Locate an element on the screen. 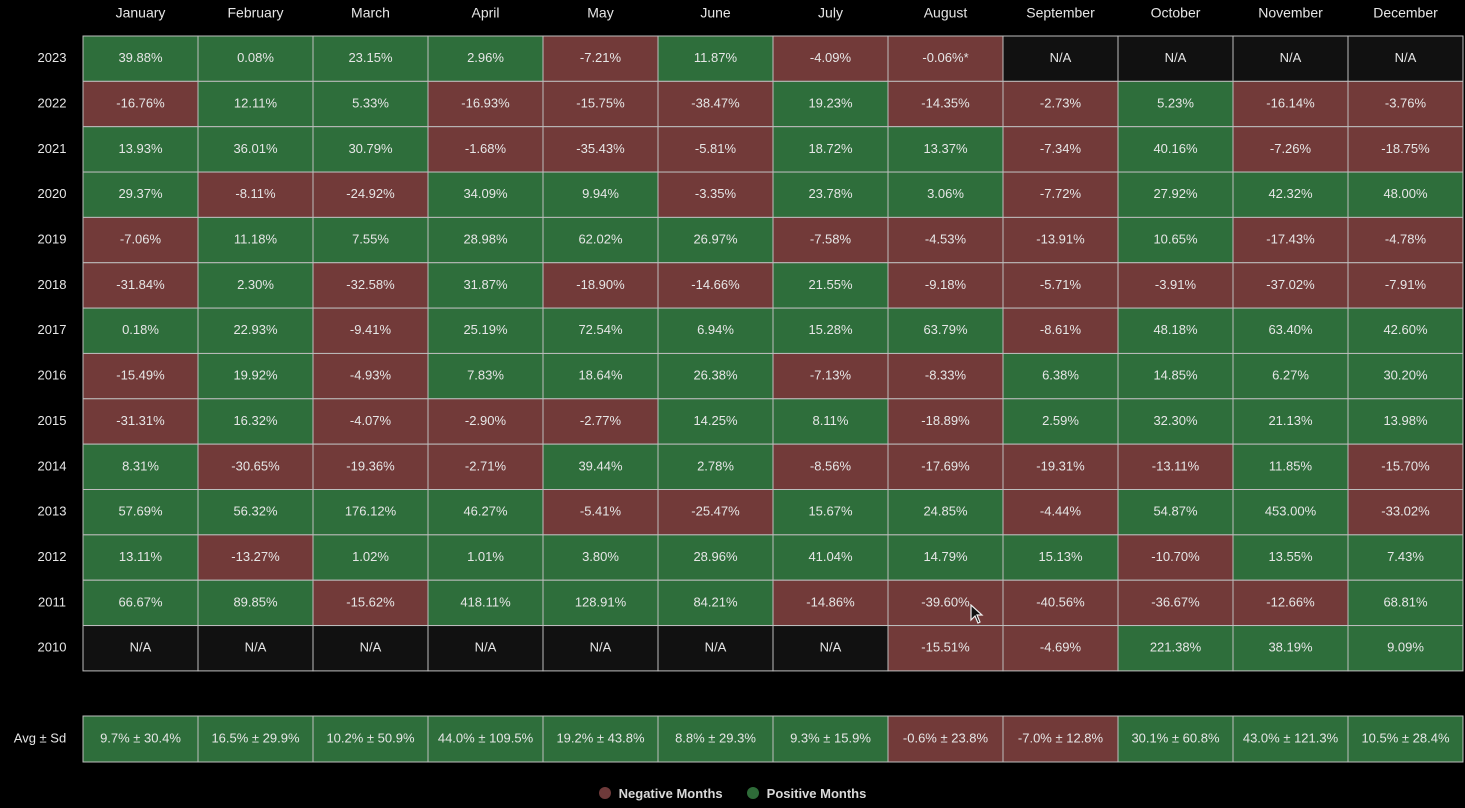  heatmap-cell-label: 8.31% is located at coordinates (140, 465).